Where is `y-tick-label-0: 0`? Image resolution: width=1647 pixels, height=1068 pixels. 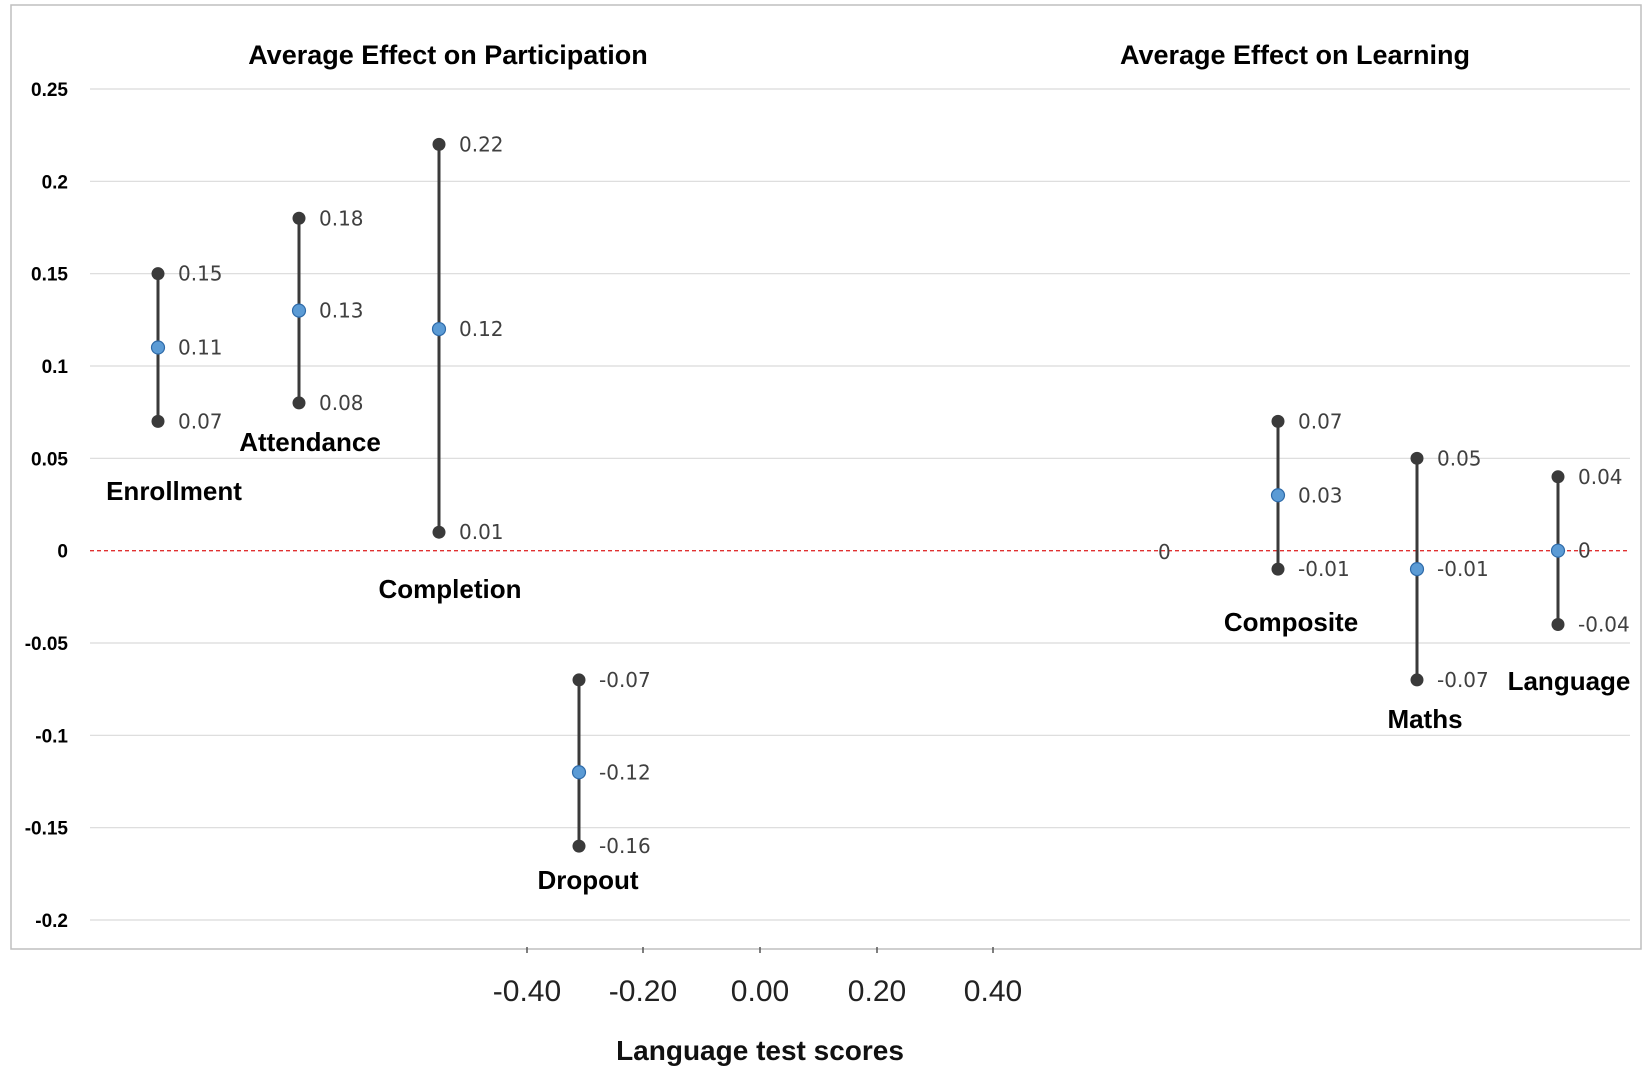
y-tick-label-0: 0 is located at coordinates (62, 552).